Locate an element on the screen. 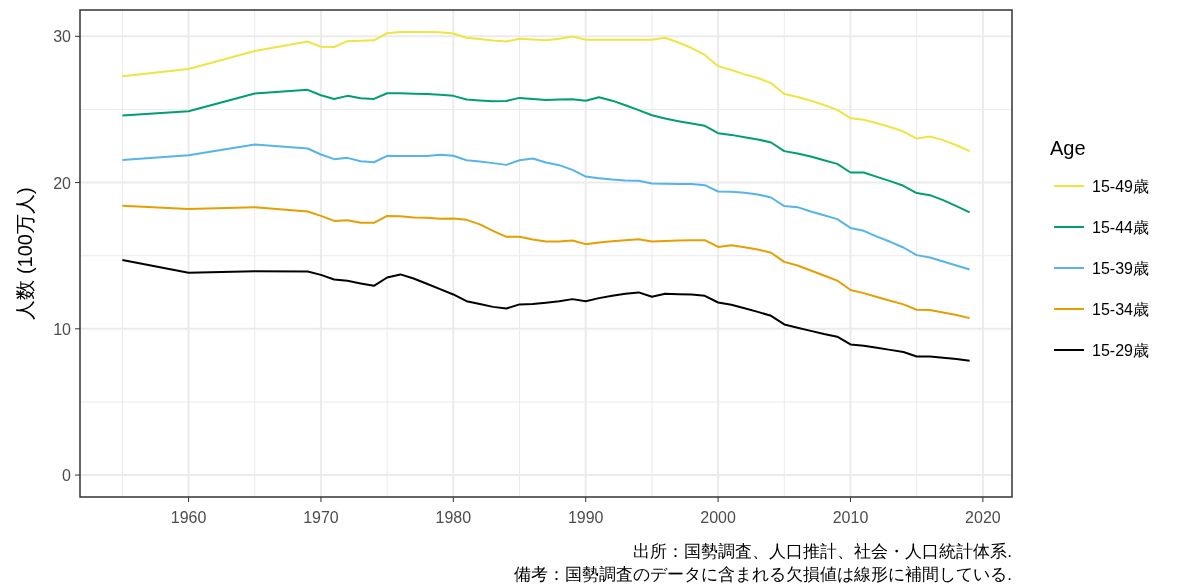 Image resolution: width=1190 pixels, height=587 pixels. legend-label: 15-39歳 is located at coordinates (1120, 268).